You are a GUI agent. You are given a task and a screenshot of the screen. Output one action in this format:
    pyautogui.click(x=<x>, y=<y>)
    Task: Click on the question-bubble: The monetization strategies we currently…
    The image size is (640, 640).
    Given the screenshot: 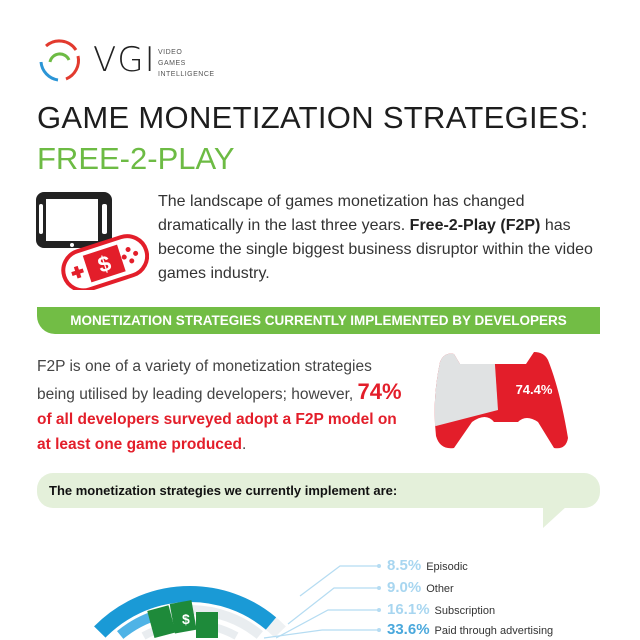 What is the action you would take?
    pyautogui.click(x=318, y=490)
    